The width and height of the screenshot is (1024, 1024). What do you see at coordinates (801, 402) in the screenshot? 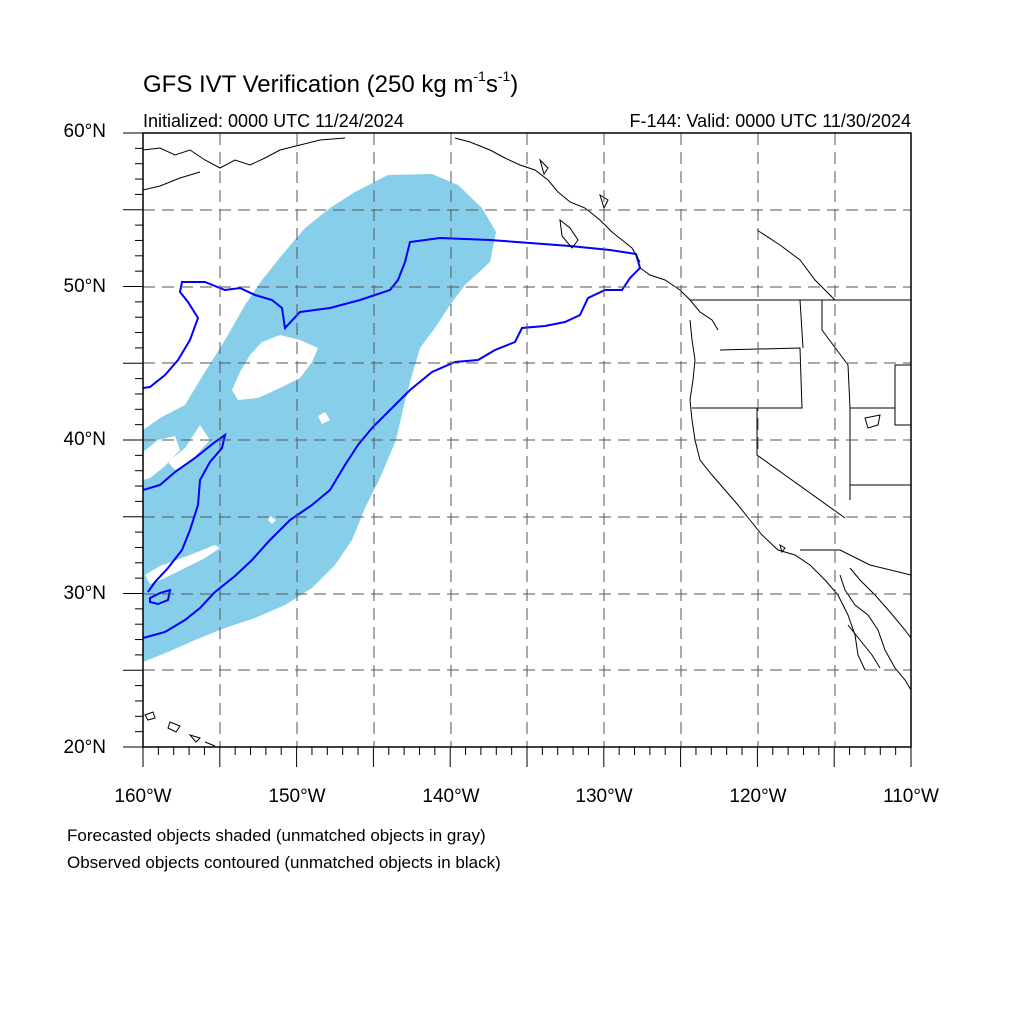
I see `state-borders` at bounding box center [801, 402].